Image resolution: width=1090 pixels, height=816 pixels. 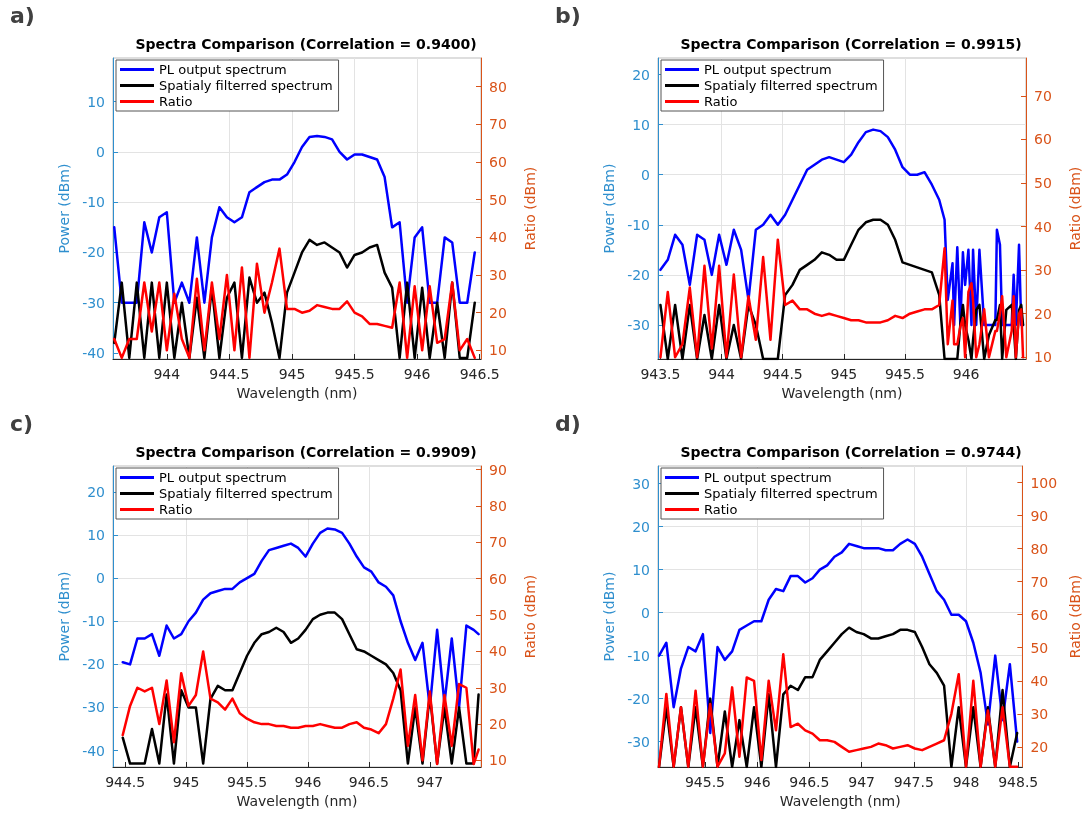 I want to click on chart-title: Spectra Comparison (Correlation = 0.9400), so click(x=306, y=44).